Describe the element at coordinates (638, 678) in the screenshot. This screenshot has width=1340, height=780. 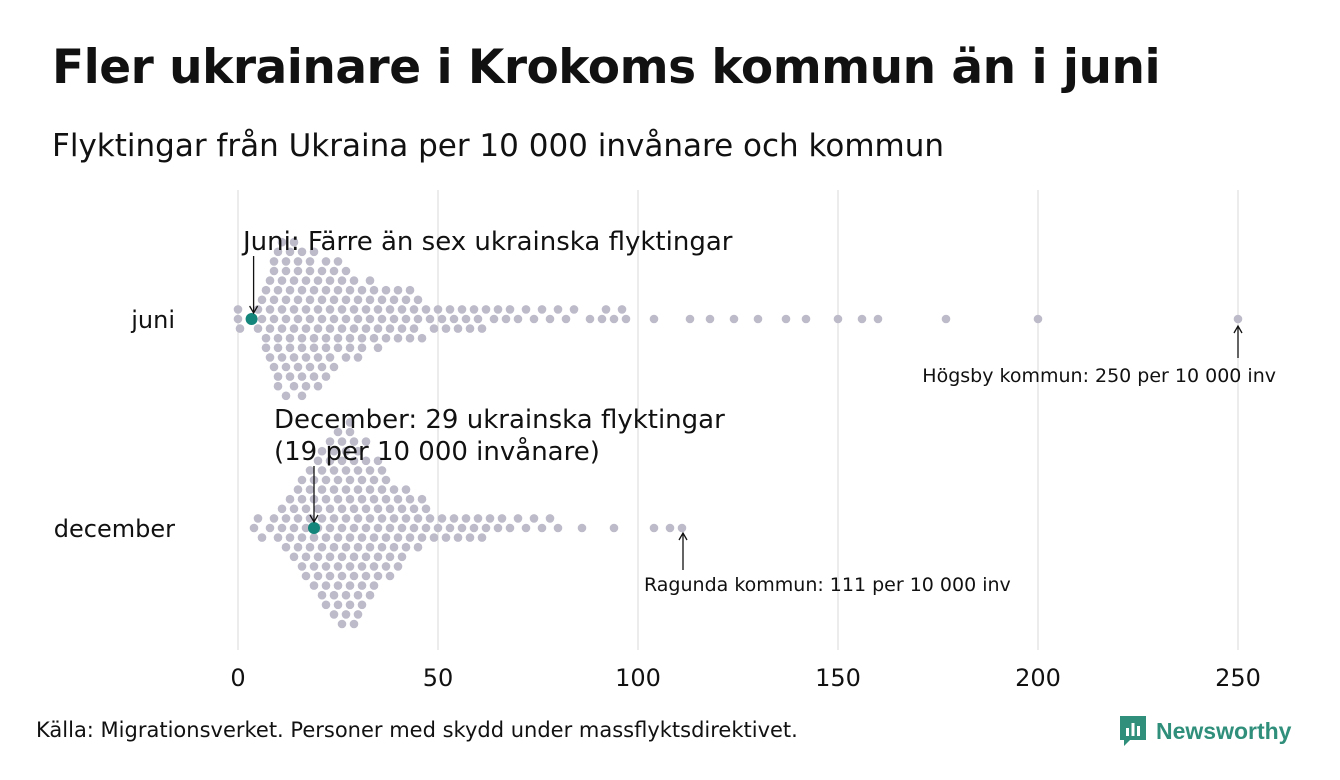
I see `x-tick-label: 100` at that location.